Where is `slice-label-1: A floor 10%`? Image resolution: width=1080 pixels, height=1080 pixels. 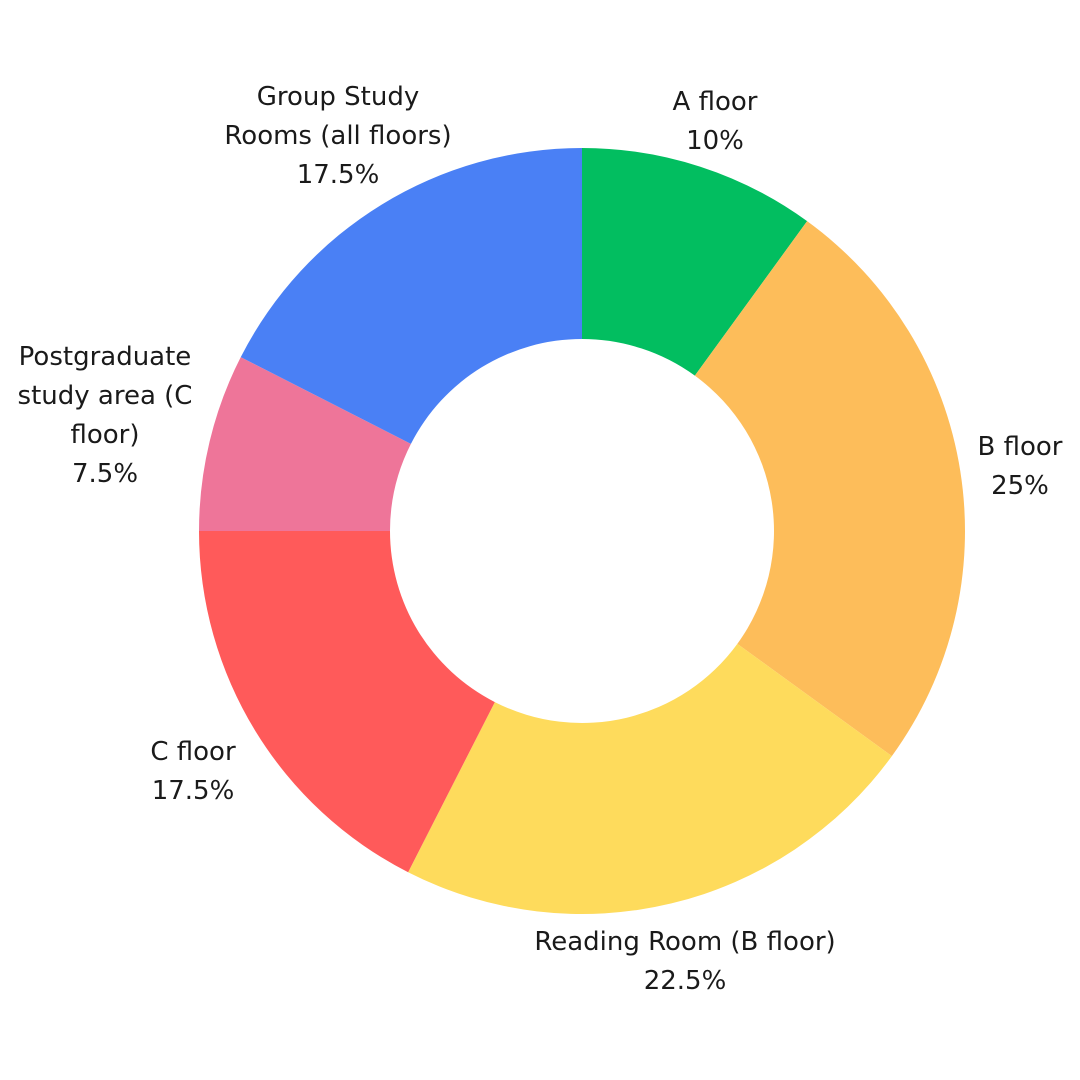 slice-label-1: A floor 10% is located at coordinates (715, 121).